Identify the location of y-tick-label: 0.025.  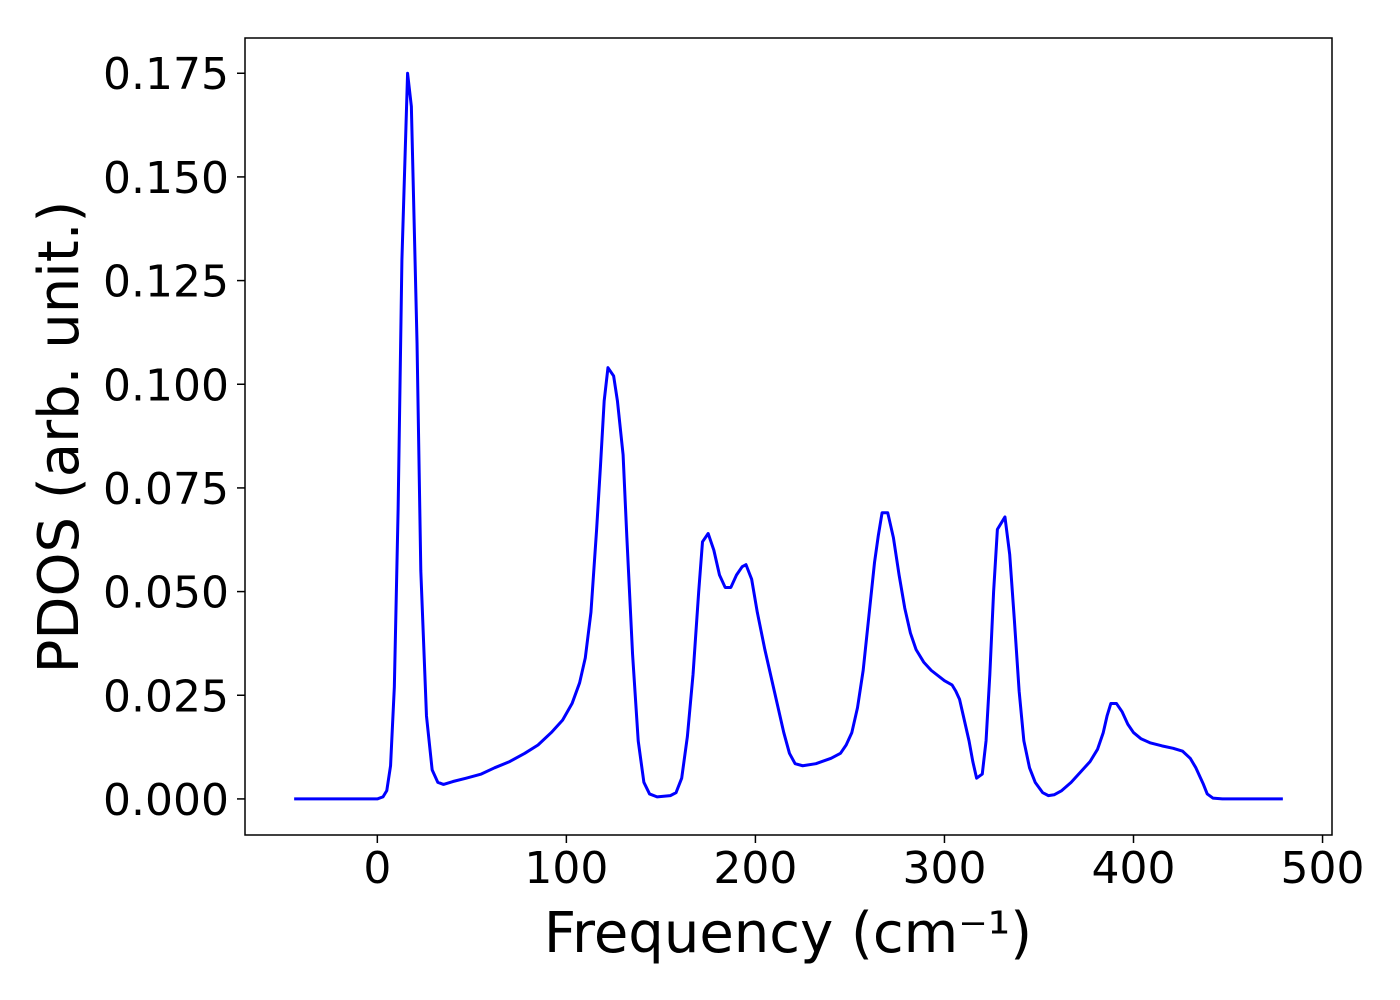
(166, 696).